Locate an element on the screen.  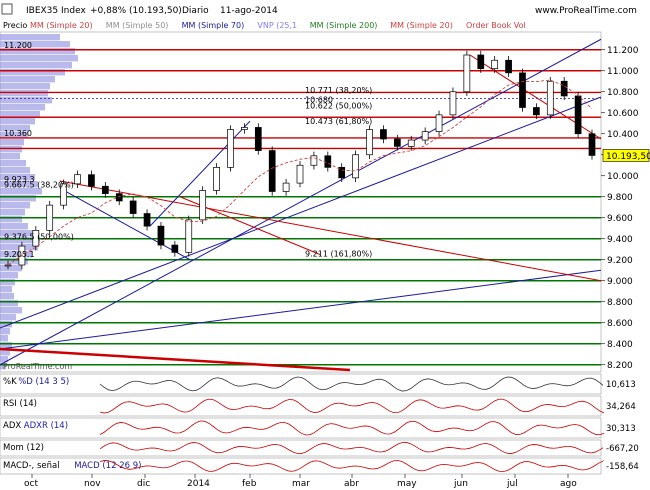
y-tick-label: 11.200 is located at coordinates (623, 51).